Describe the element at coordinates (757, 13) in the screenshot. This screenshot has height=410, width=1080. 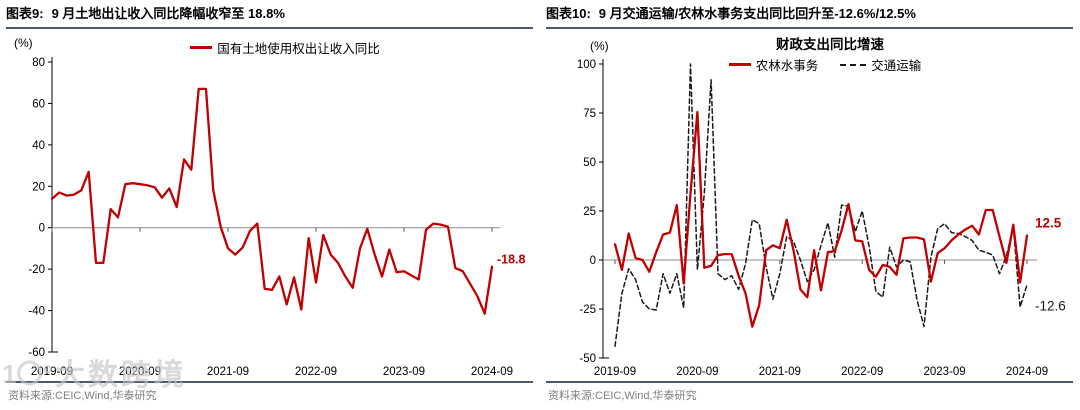
I see `figure-10-title: 9 月交通运输/农林水事务支出同比回升至-12.6%/12.5%` at that location.